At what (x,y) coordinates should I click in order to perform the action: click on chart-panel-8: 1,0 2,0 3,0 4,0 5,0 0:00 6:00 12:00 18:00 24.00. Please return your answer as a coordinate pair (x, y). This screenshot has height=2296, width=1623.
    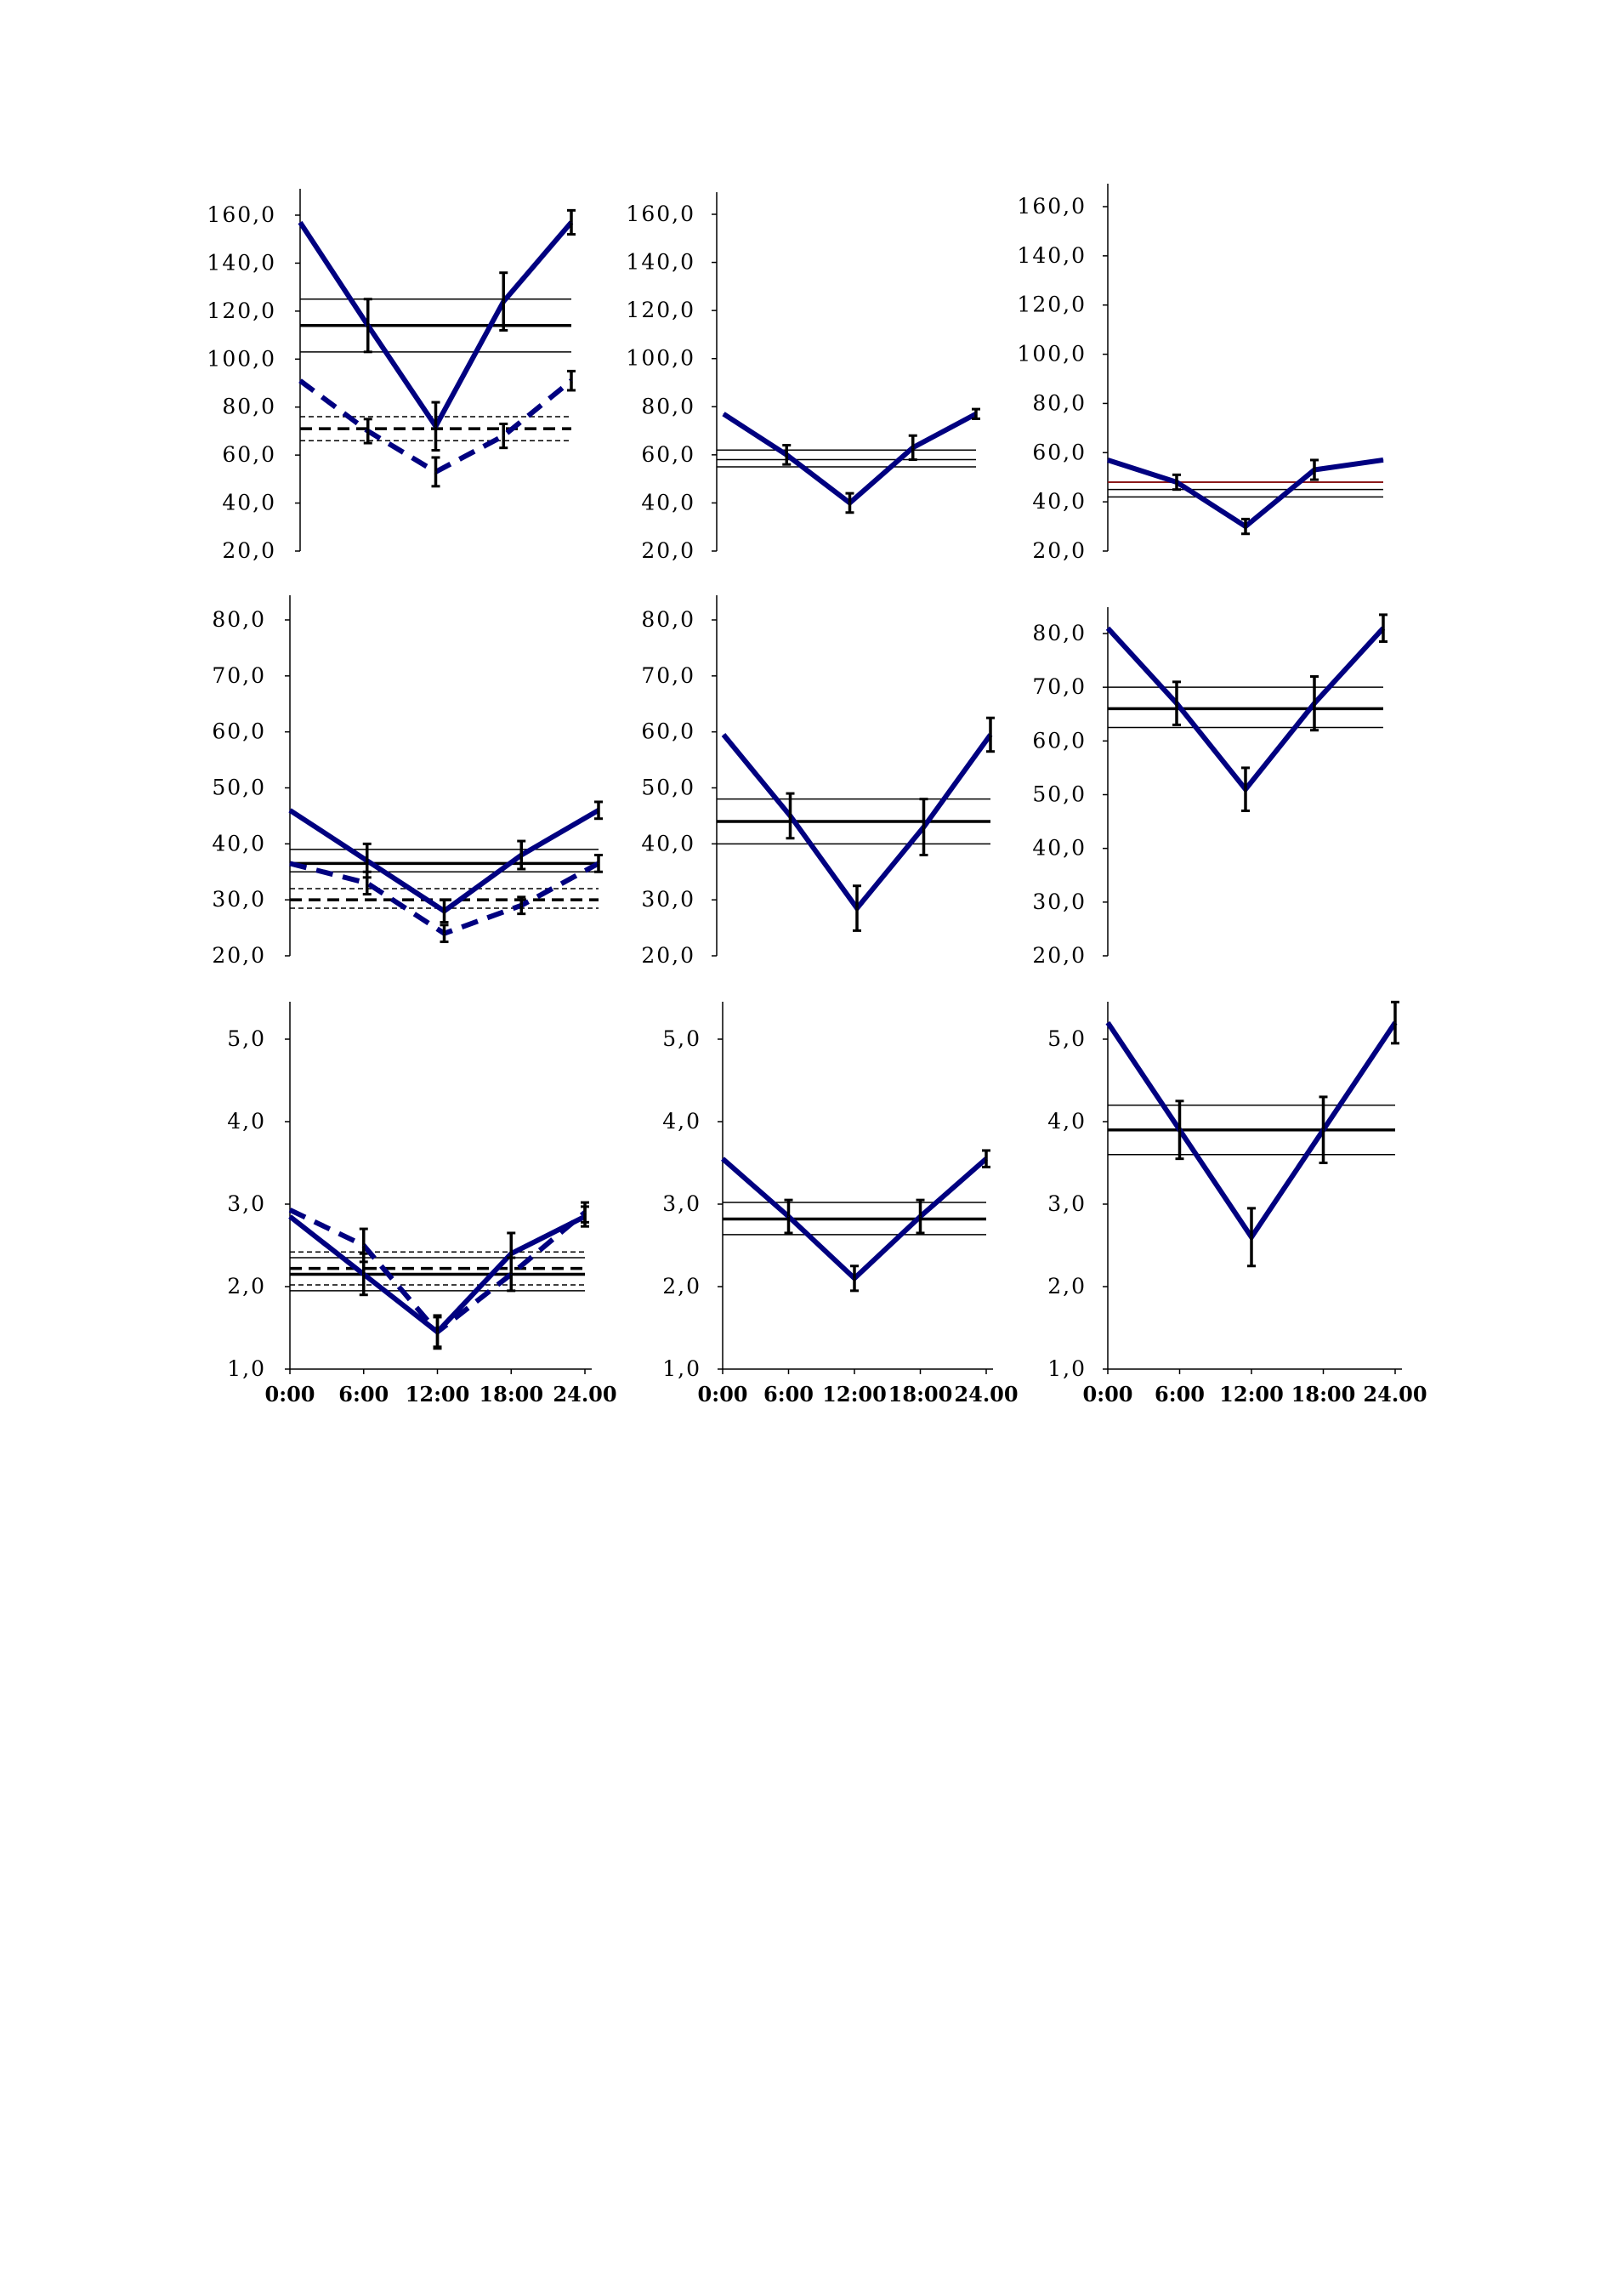
    Looking at the image, I should click on (840, 1204).